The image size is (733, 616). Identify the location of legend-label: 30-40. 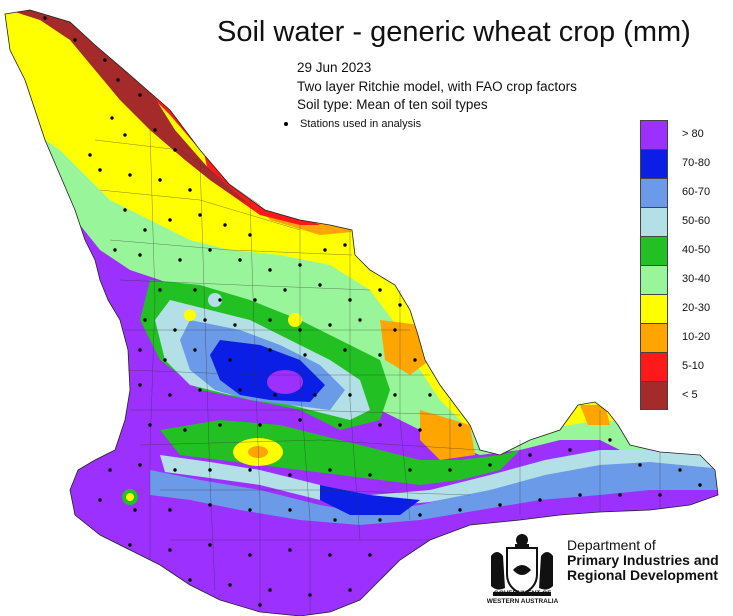
(696, 279).